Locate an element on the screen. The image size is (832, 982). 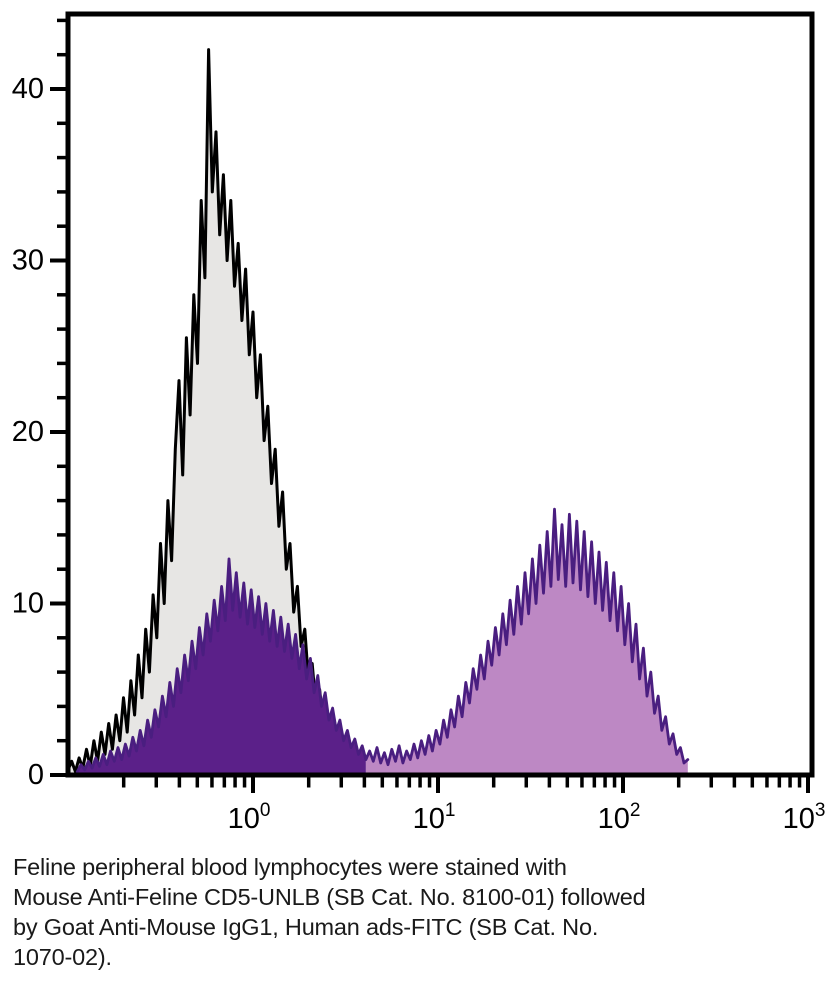
y-tick-label: 10 is located at coordinates (28, 604).